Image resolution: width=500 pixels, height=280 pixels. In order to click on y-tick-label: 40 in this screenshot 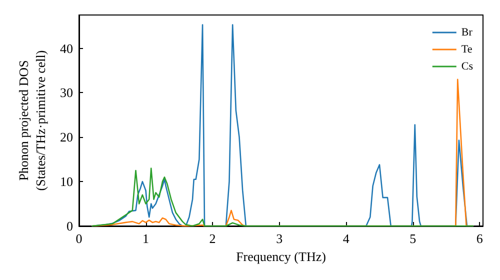, I will do `click(66, 48)`.